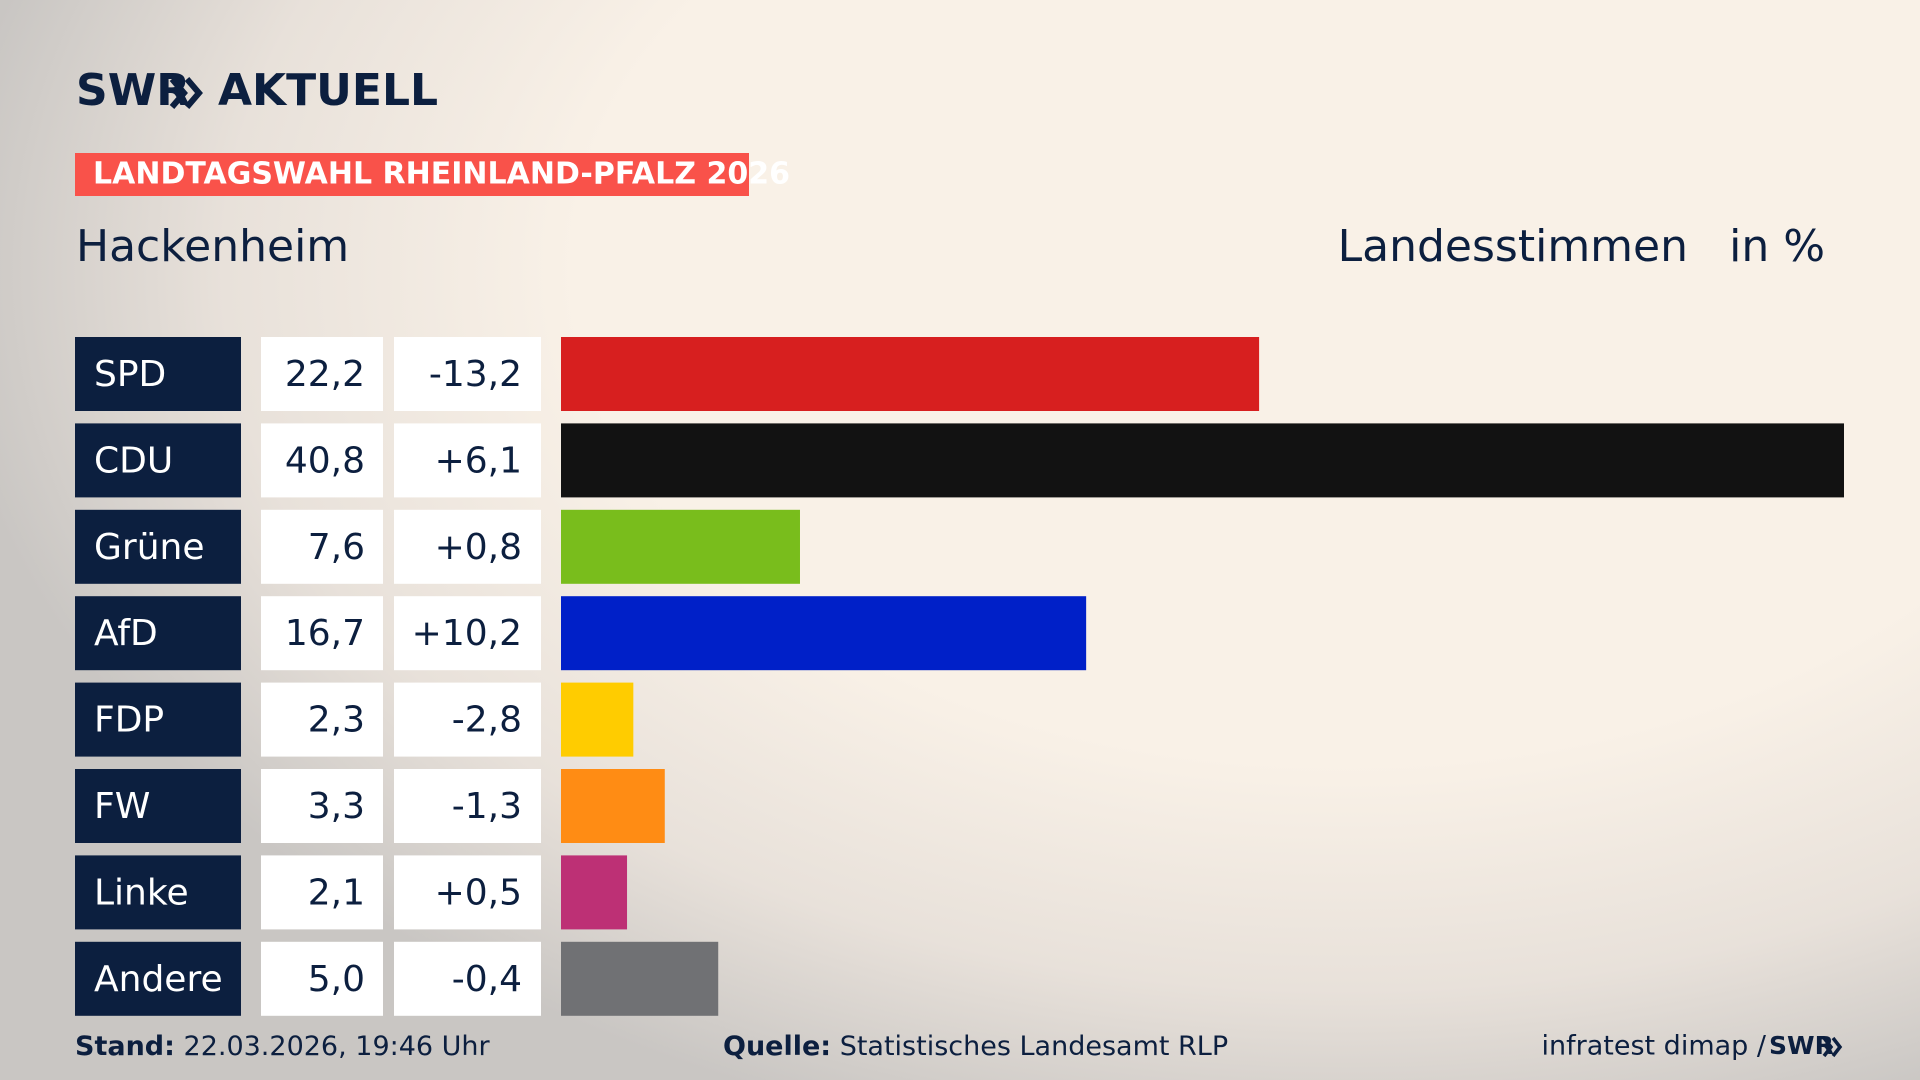 This screenshot has height=1080, width=1920. Describe the element at coordinates (1513, 246) in the screenshot. I see `measure: Landesstimmen` at that location.